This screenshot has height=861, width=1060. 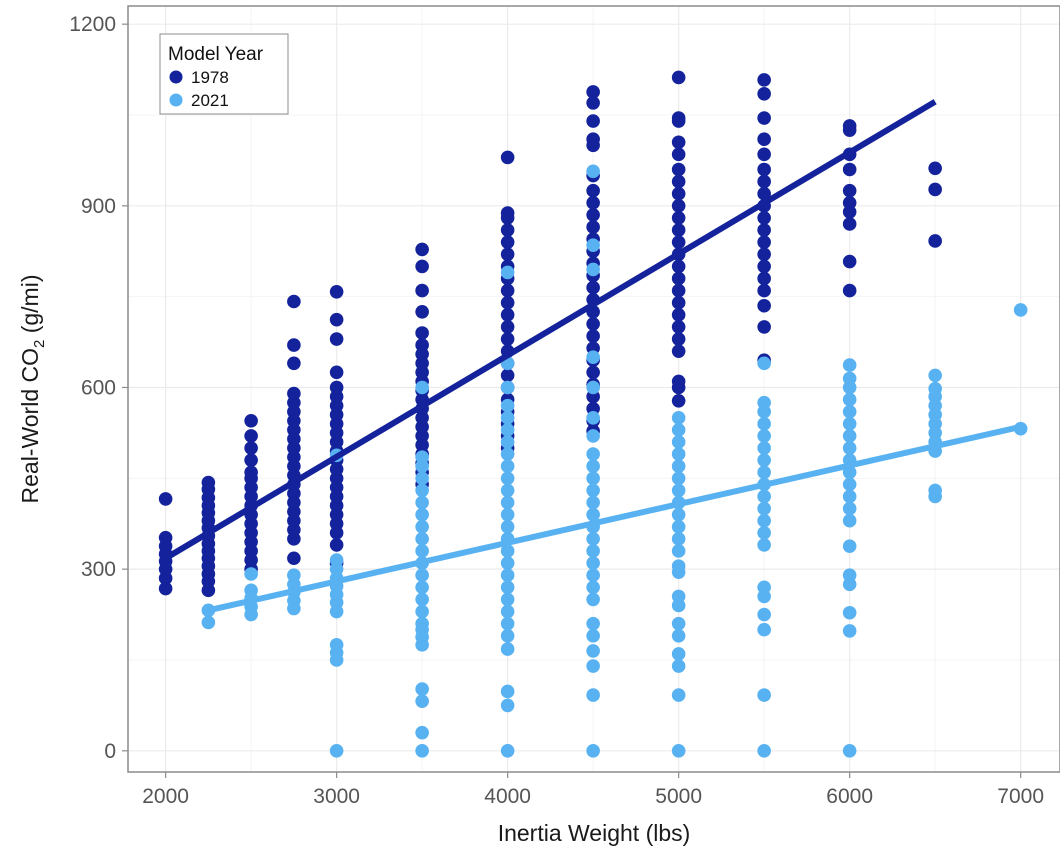 I want to click on legend-title: Model Year, so click(x=216, y=54).